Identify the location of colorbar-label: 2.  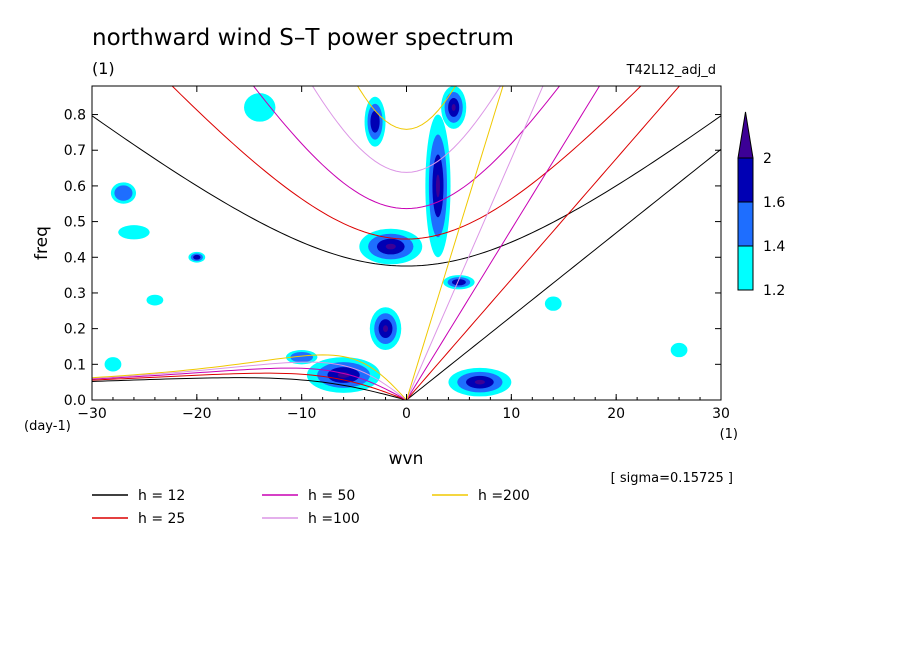
(767, 159).